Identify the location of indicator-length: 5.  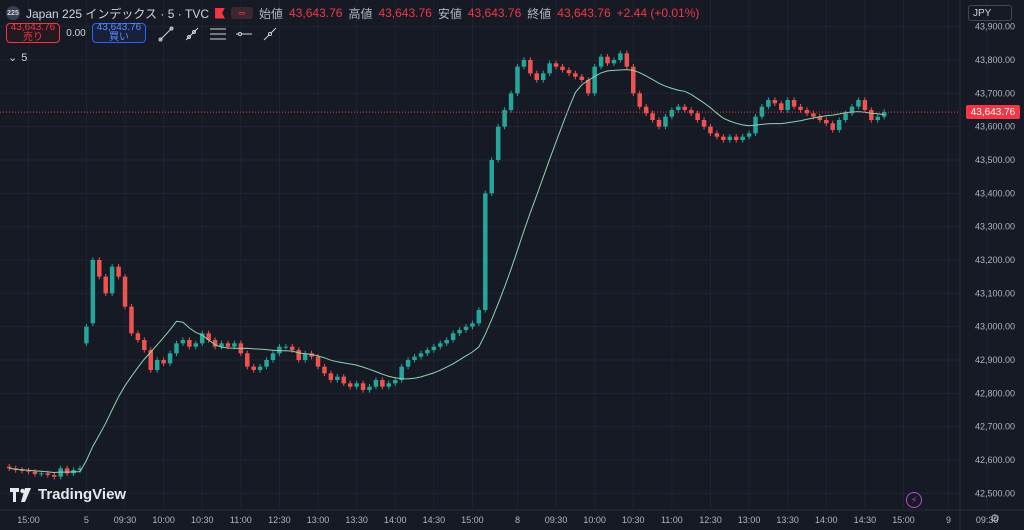
(24, 57).